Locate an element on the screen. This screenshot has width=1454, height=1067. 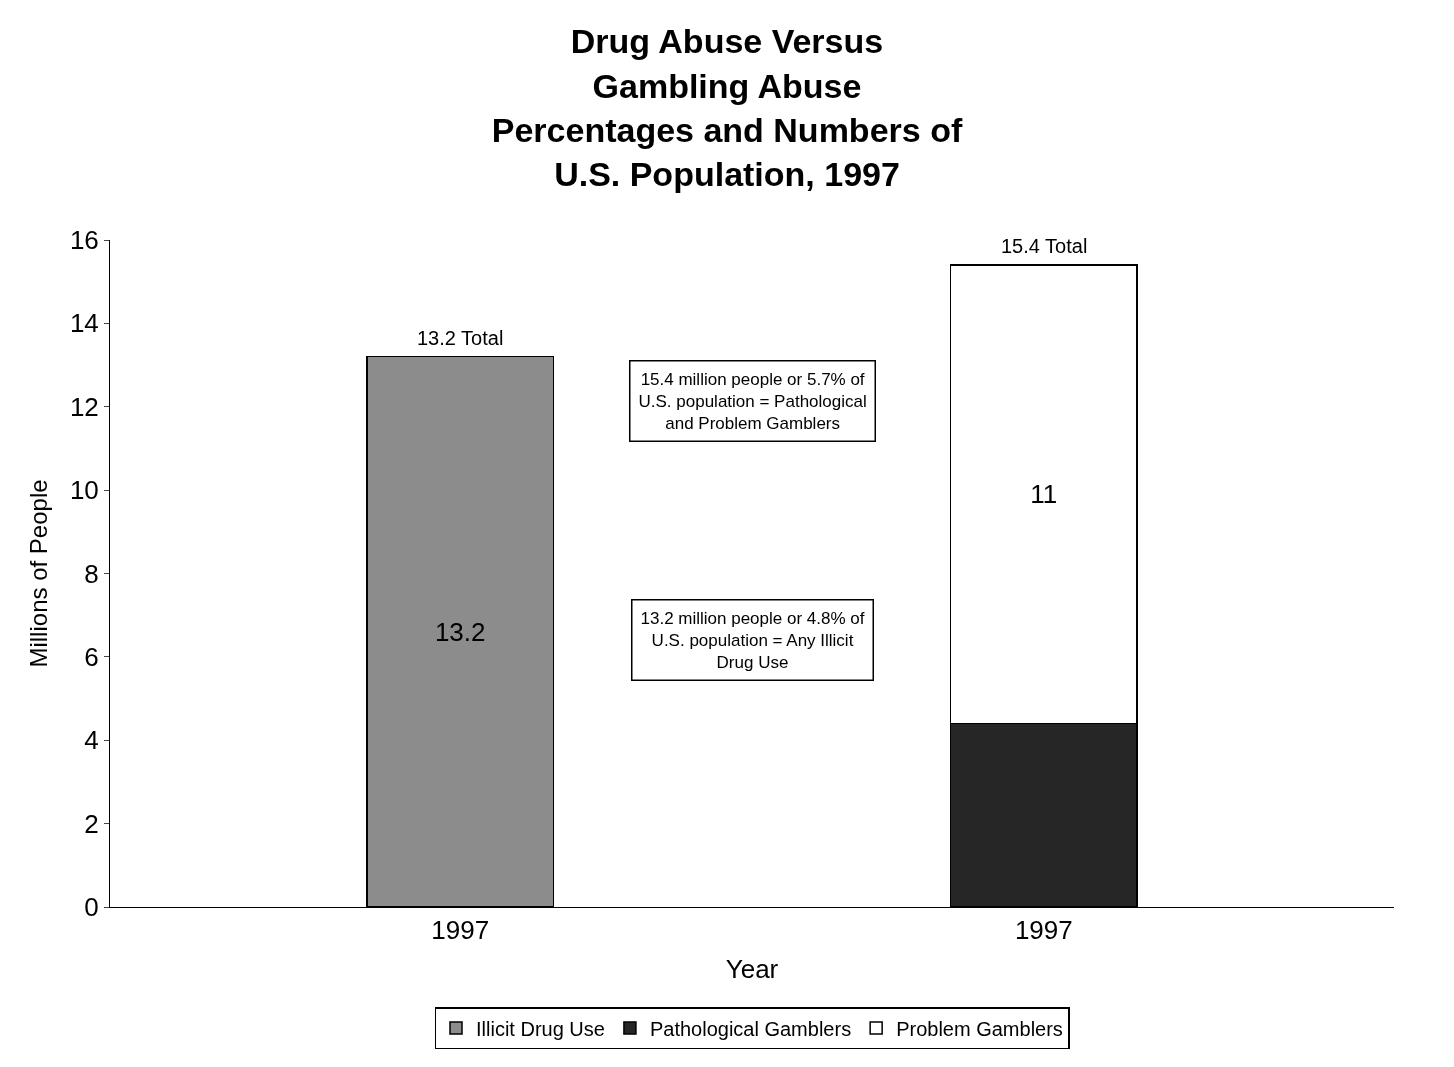
x-axis-title: Year is located at coordinates (752, 968).